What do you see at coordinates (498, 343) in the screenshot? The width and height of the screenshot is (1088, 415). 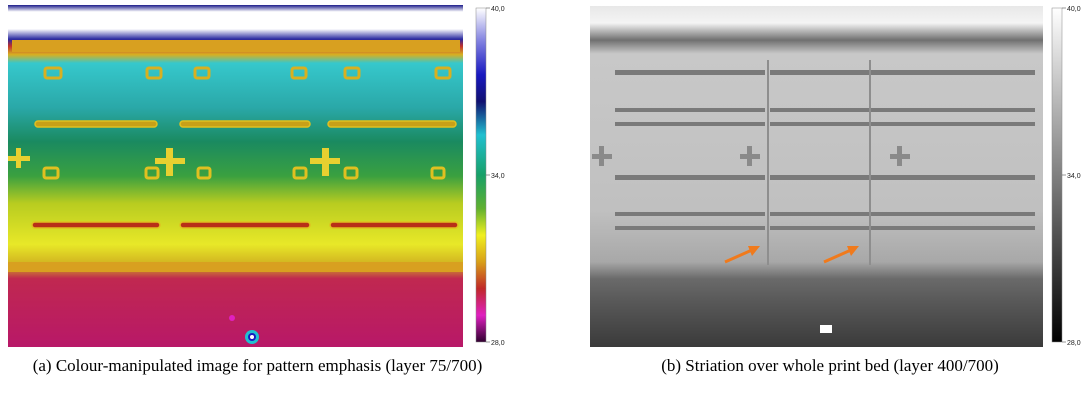 I see `colorbar-a-min-label: 28,0` at bounding box center [498, 343].